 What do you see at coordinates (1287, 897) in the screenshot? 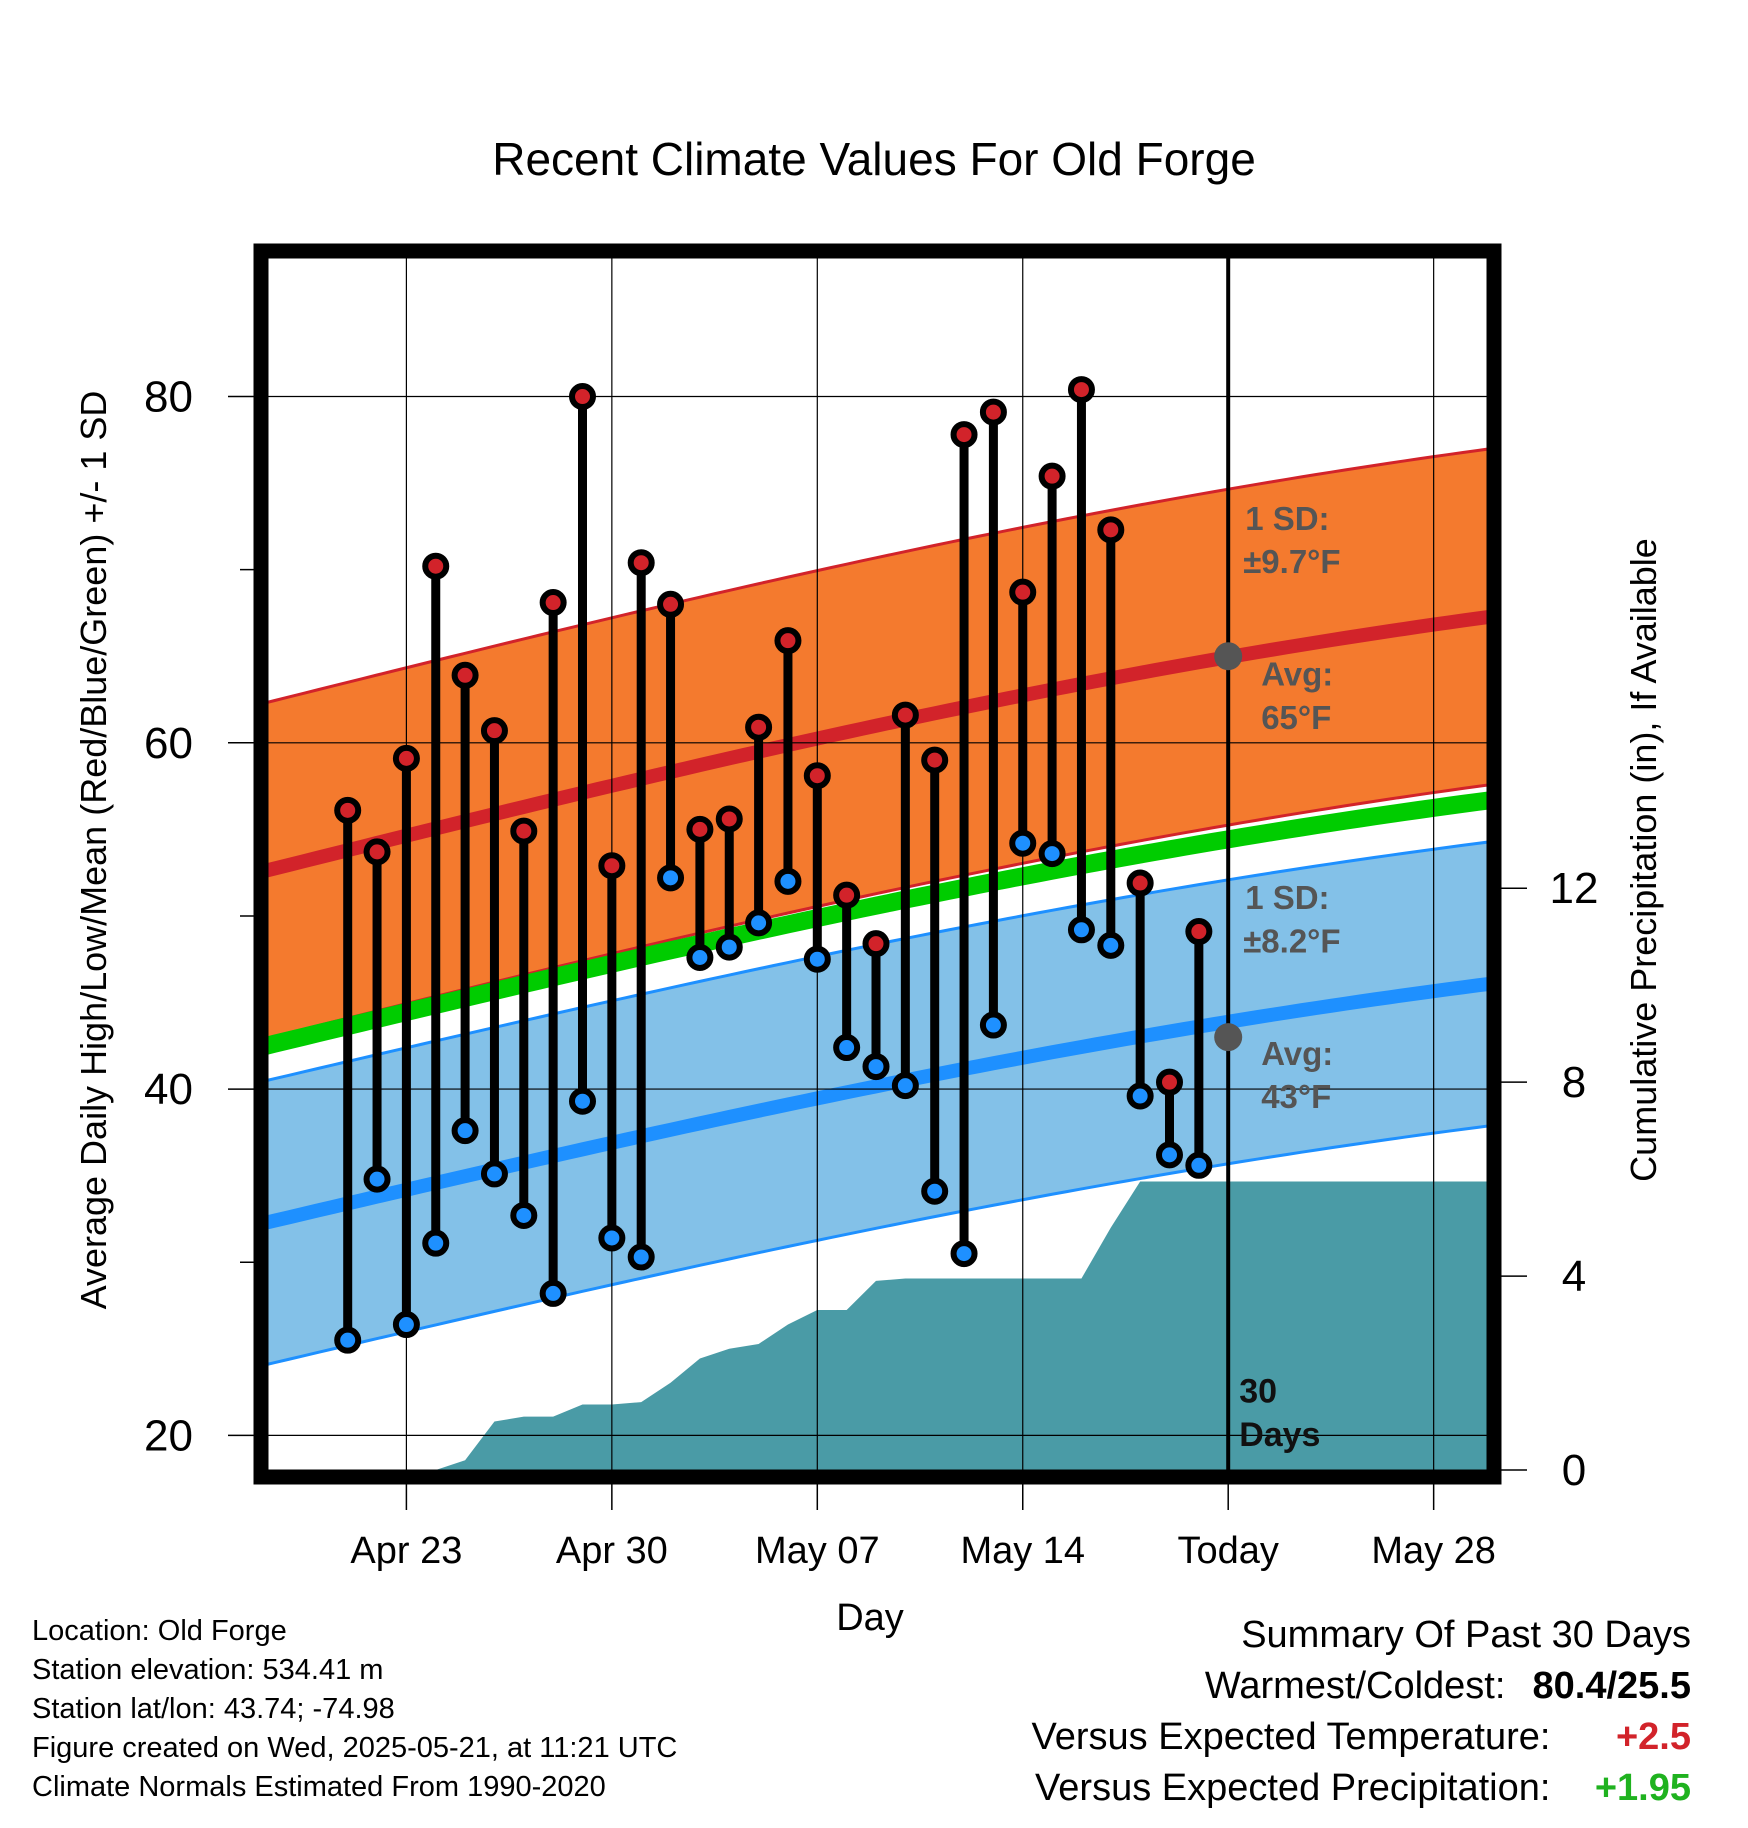
I see `low-sd-label: 1 SD:` at bounding box center [1287, 897].